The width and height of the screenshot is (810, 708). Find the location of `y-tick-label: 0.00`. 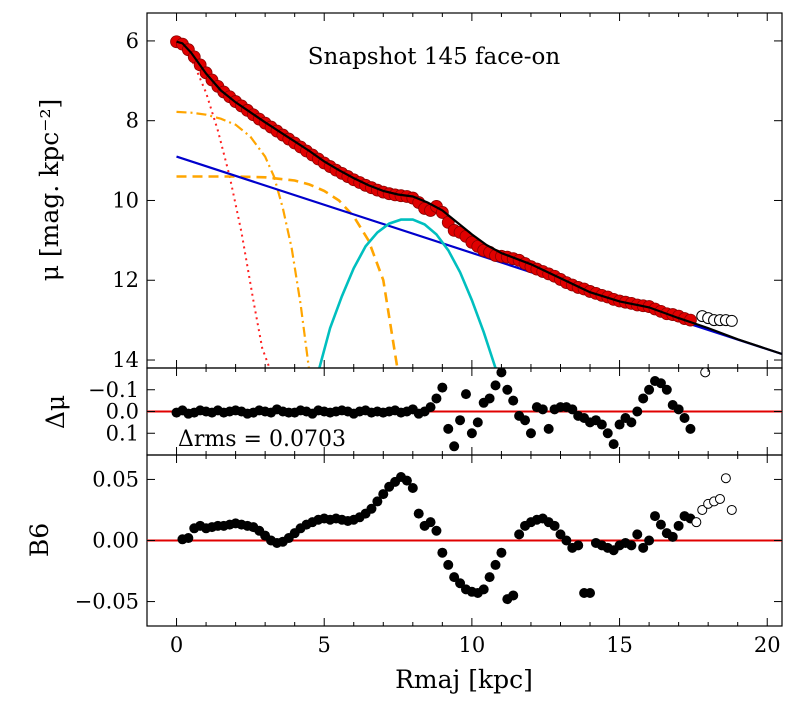

y-tick-label: 0.00 is located at coordinates (115, 541).